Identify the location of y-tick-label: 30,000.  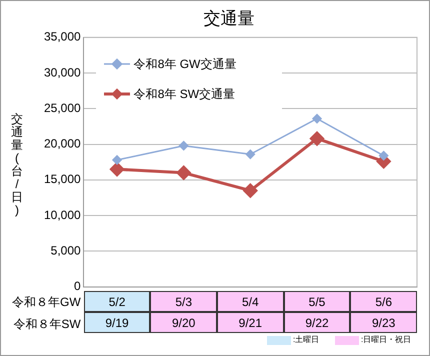
(63, 72).